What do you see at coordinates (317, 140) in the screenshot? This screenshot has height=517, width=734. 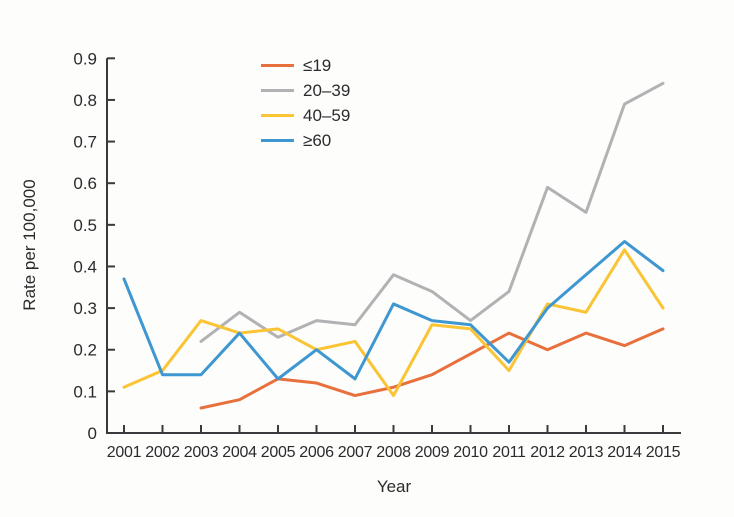 I see `legend-label: ≥60` at bounding box center [317, 140].